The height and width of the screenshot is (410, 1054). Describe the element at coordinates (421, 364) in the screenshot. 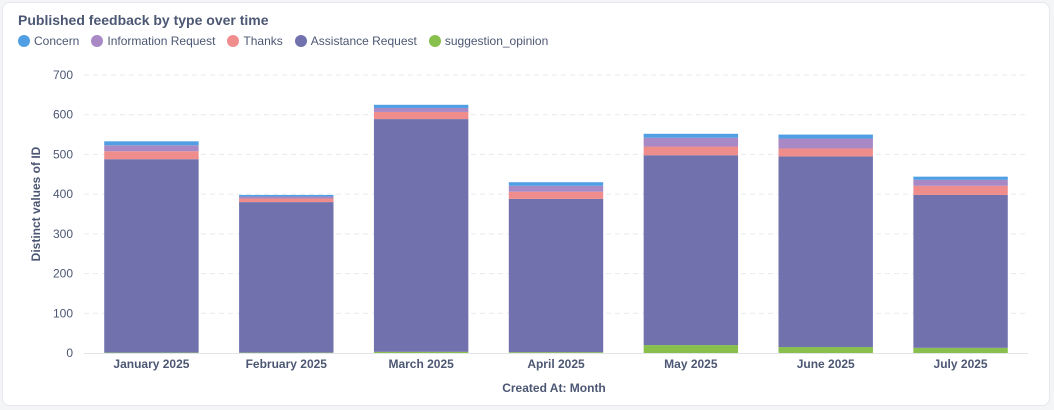

I see `x-tick-label: March 2025` at that location.